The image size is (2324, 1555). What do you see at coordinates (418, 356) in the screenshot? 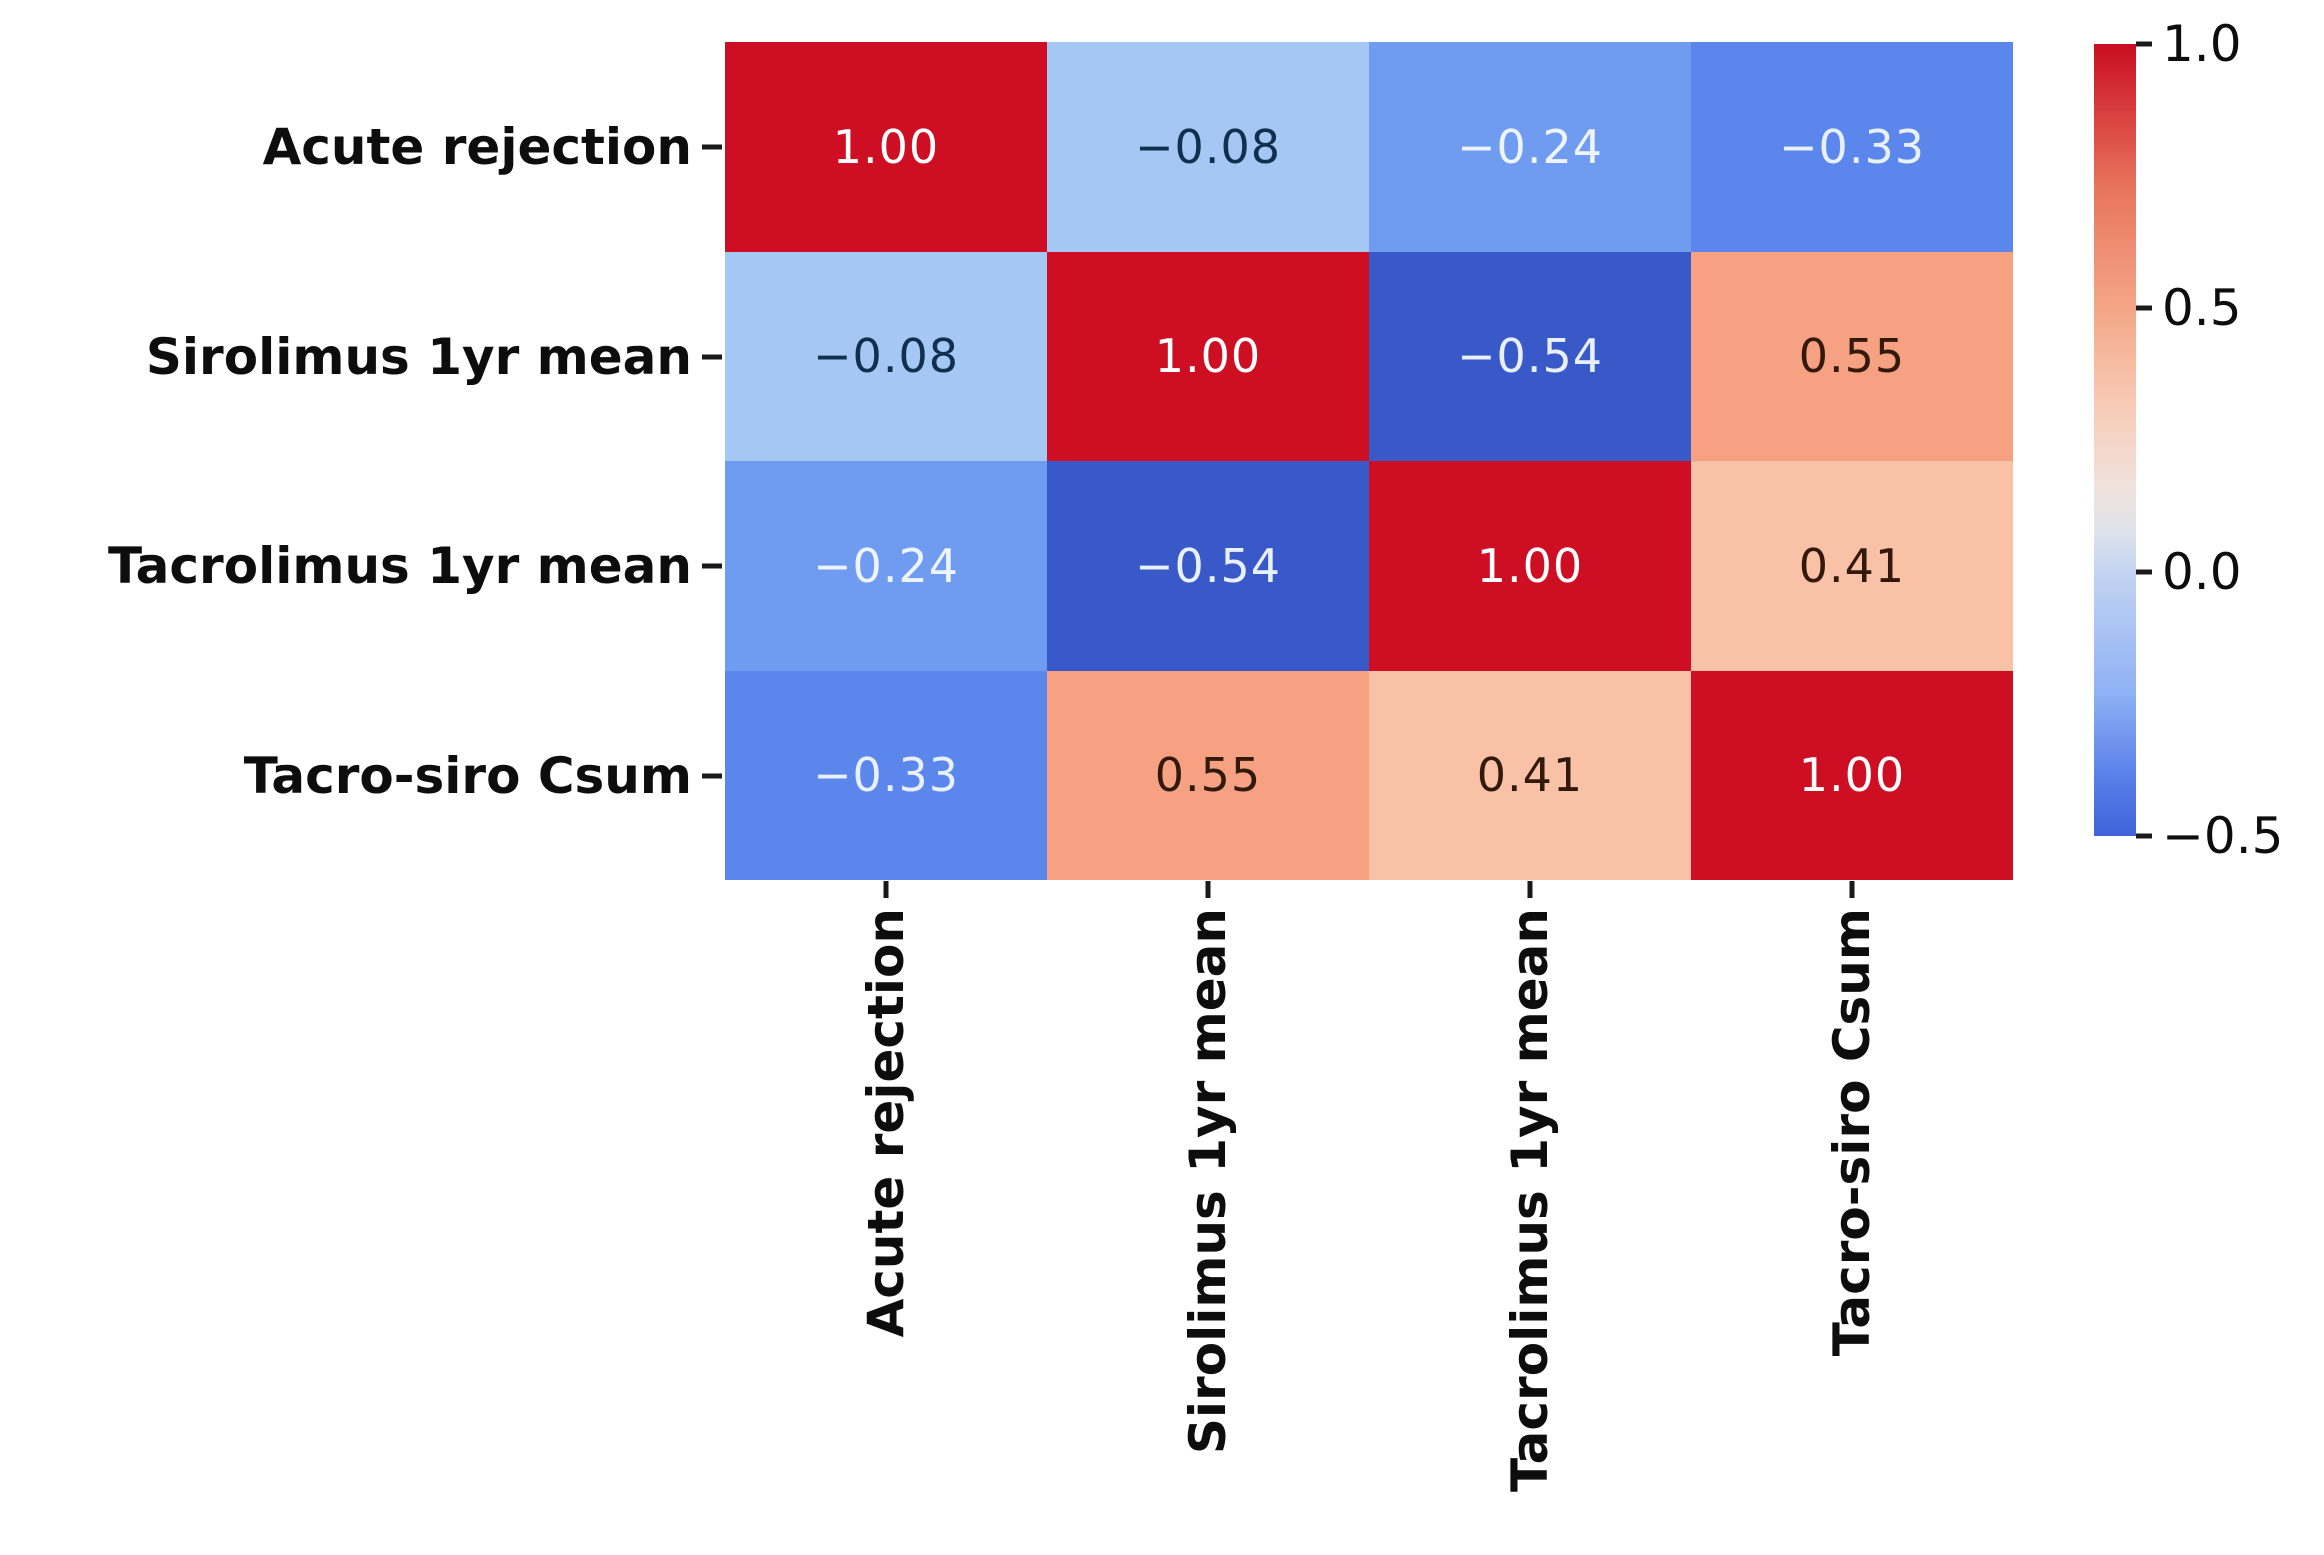
I see `row-label-sirolimus-1yr-mean: Sirolimus 1yr mean` at bounding box center [418, 356].